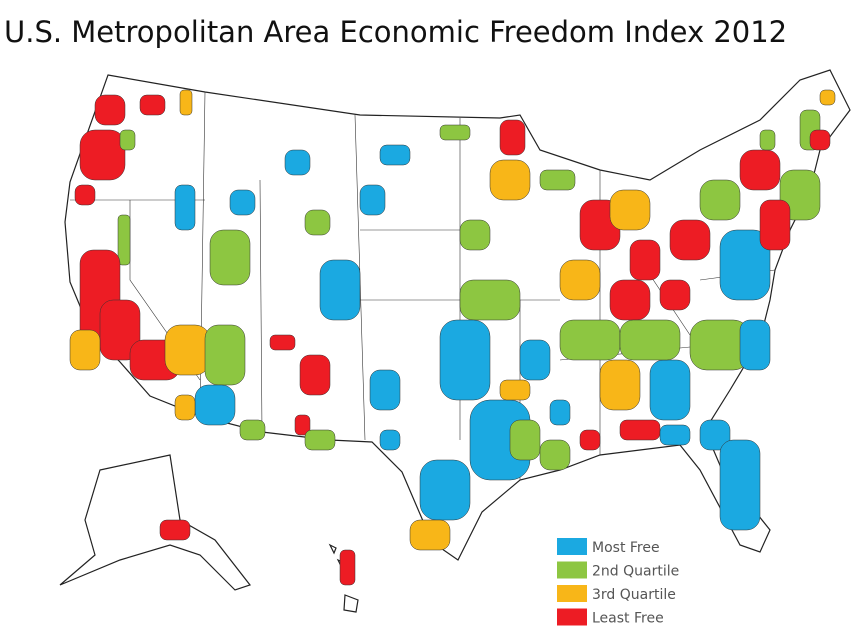  I want to click on legend-label: Least Free, so click(628, 619).